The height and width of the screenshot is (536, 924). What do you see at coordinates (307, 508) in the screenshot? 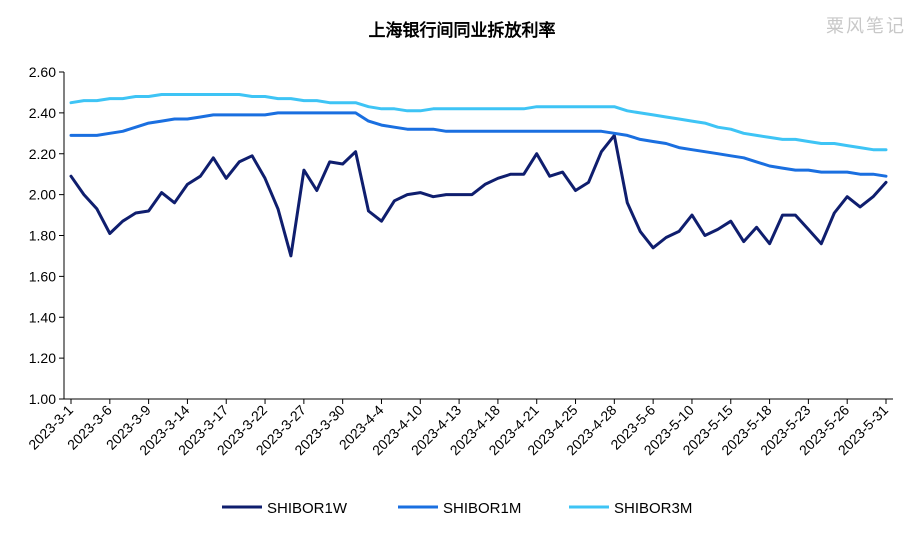
I see `legend-label: SHIBOR1W` at bounding box center [307, 508].